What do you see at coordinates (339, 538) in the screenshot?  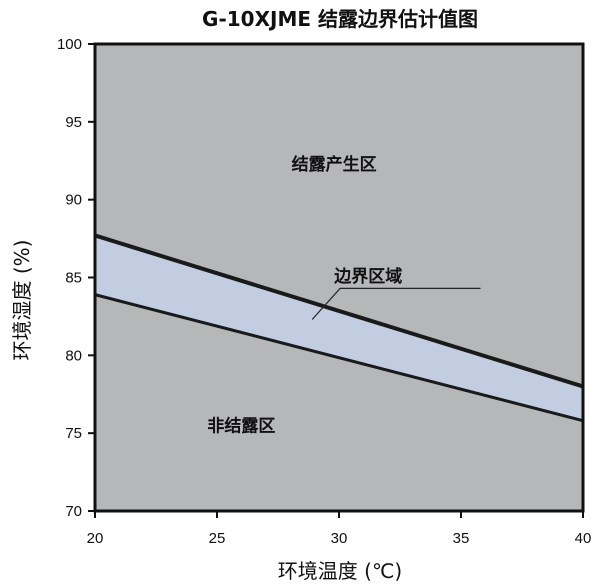 I see `x-tick-label: 30` at bounding box center [339, 538].